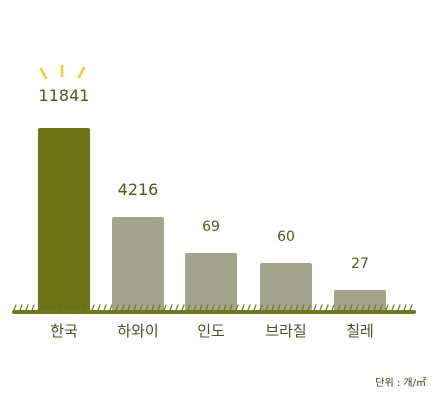 Image resolution: width=446 pixels, height=402 pixels. I want to click on highlight-sparkle-icon, so click(62, 72).